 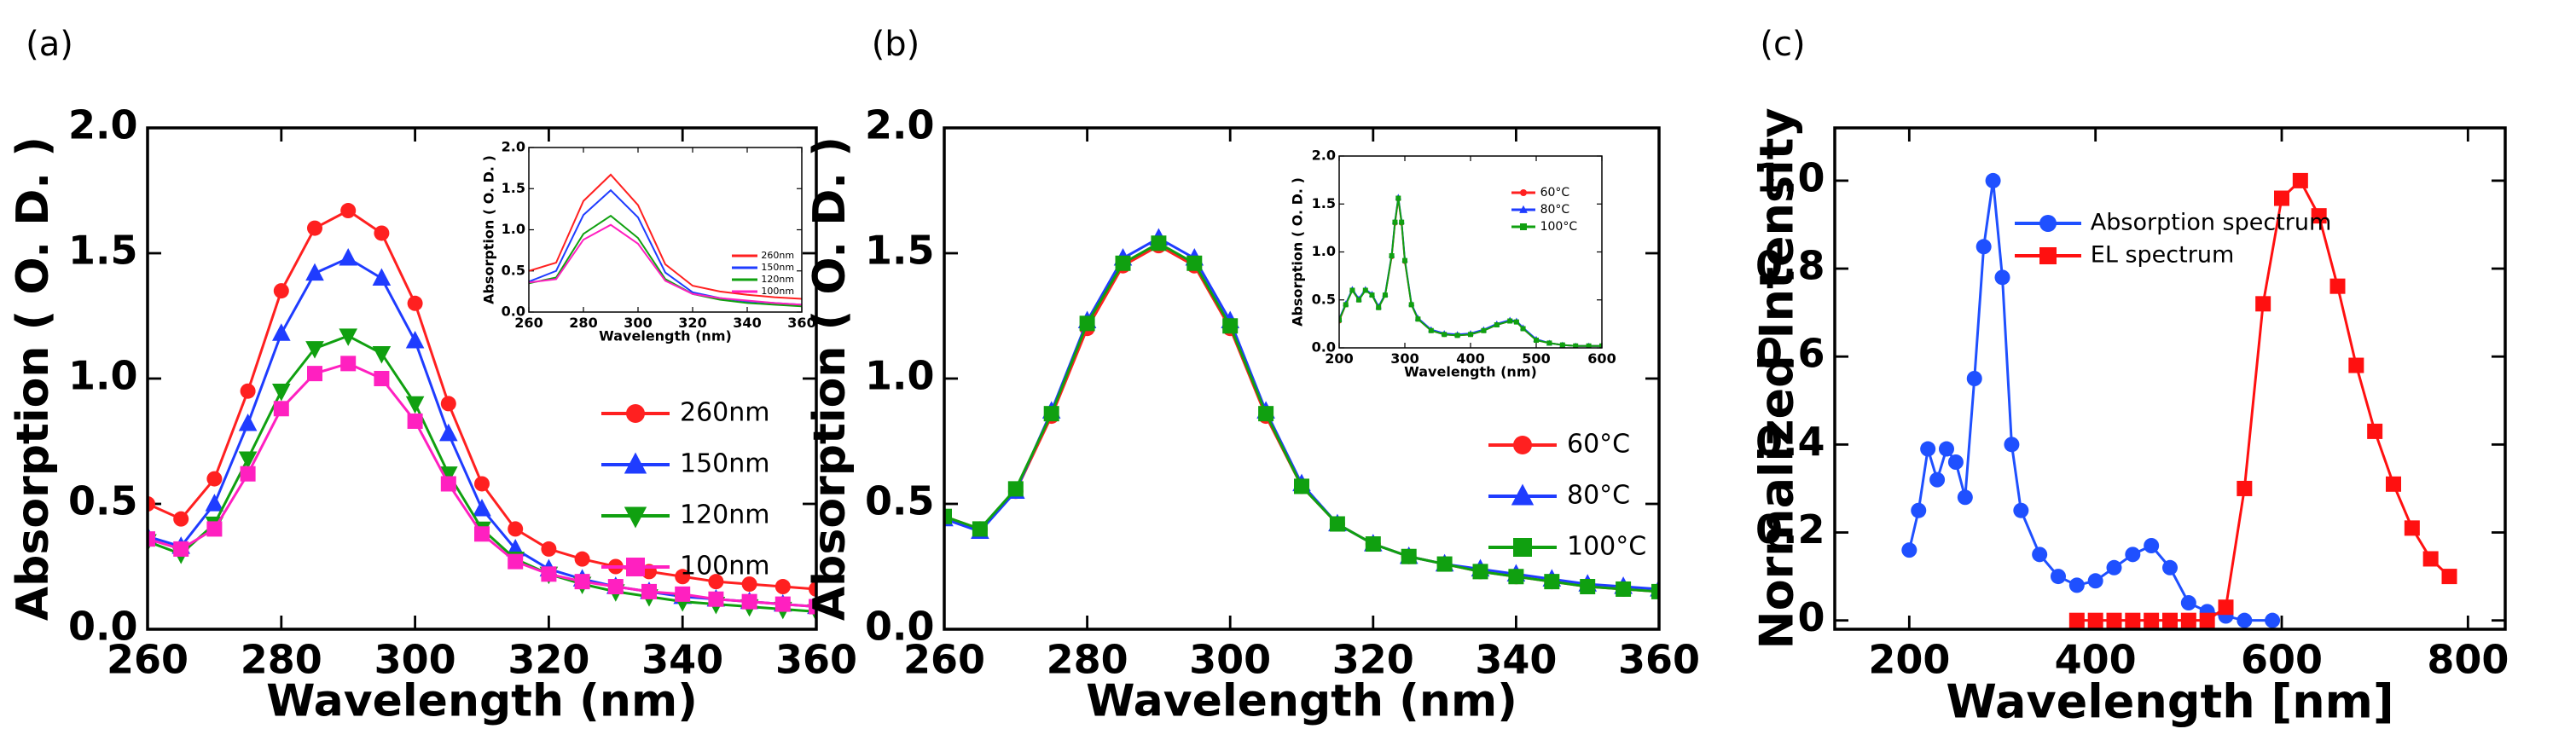 I want to click on legend-label: 100nm, so click(x=777, y=291).